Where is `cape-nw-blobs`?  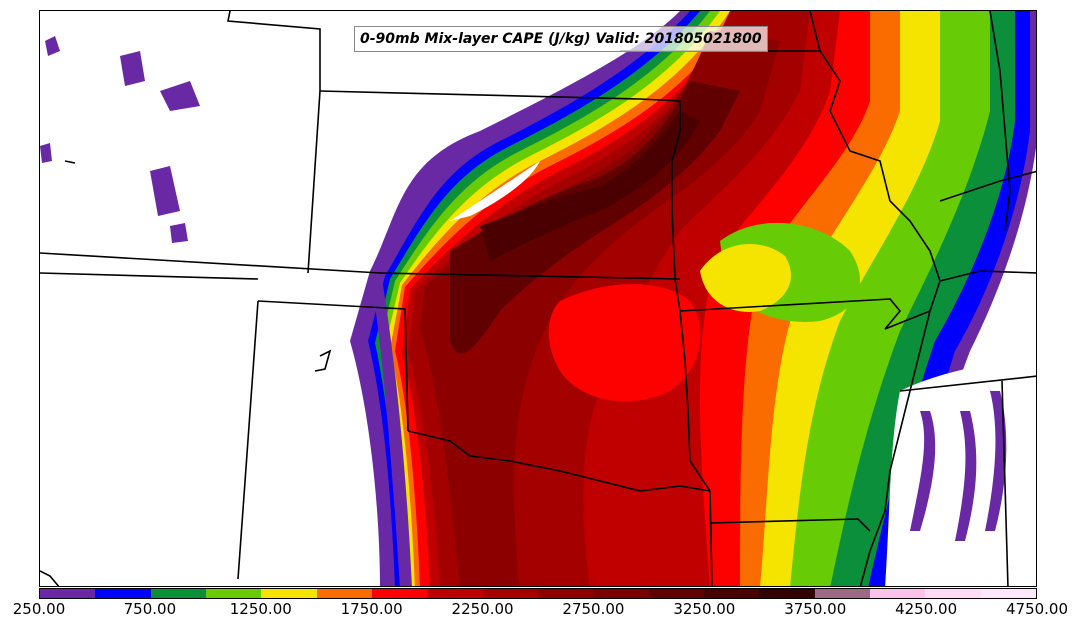 cape-nw-blobs is located at coordinates (120, 139).